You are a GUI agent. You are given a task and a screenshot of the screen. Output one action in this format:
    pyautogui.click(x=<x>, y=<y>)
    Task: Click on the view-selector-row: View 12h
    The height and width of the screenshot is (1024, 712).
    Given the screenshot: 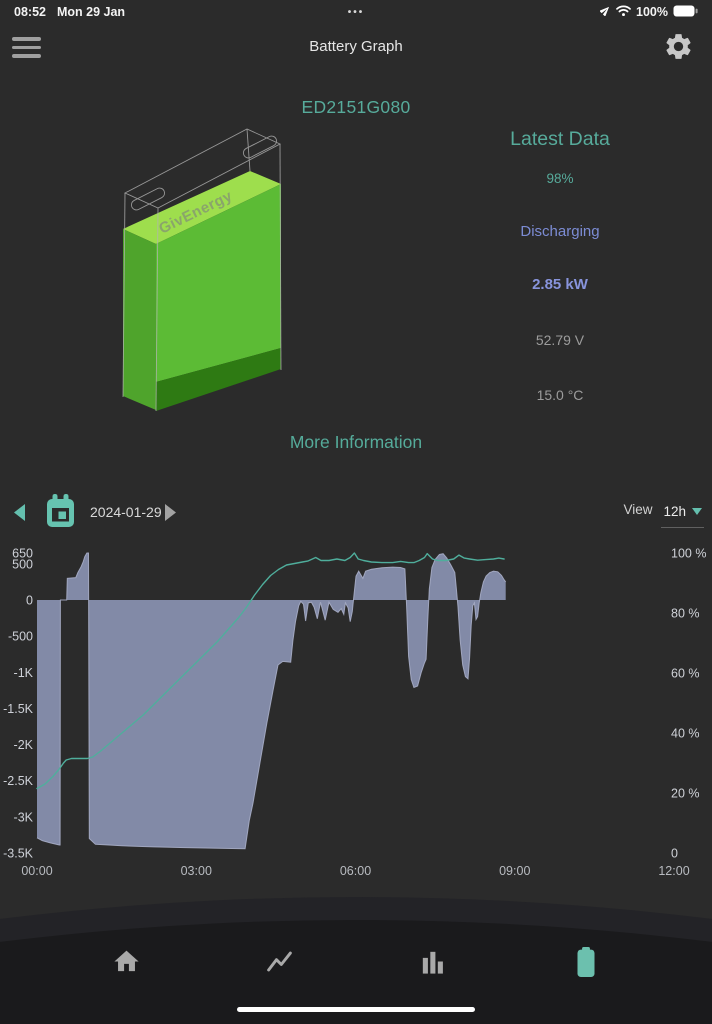 What is the action you would take?
    pyautogui.click(x=663, y=514)
    